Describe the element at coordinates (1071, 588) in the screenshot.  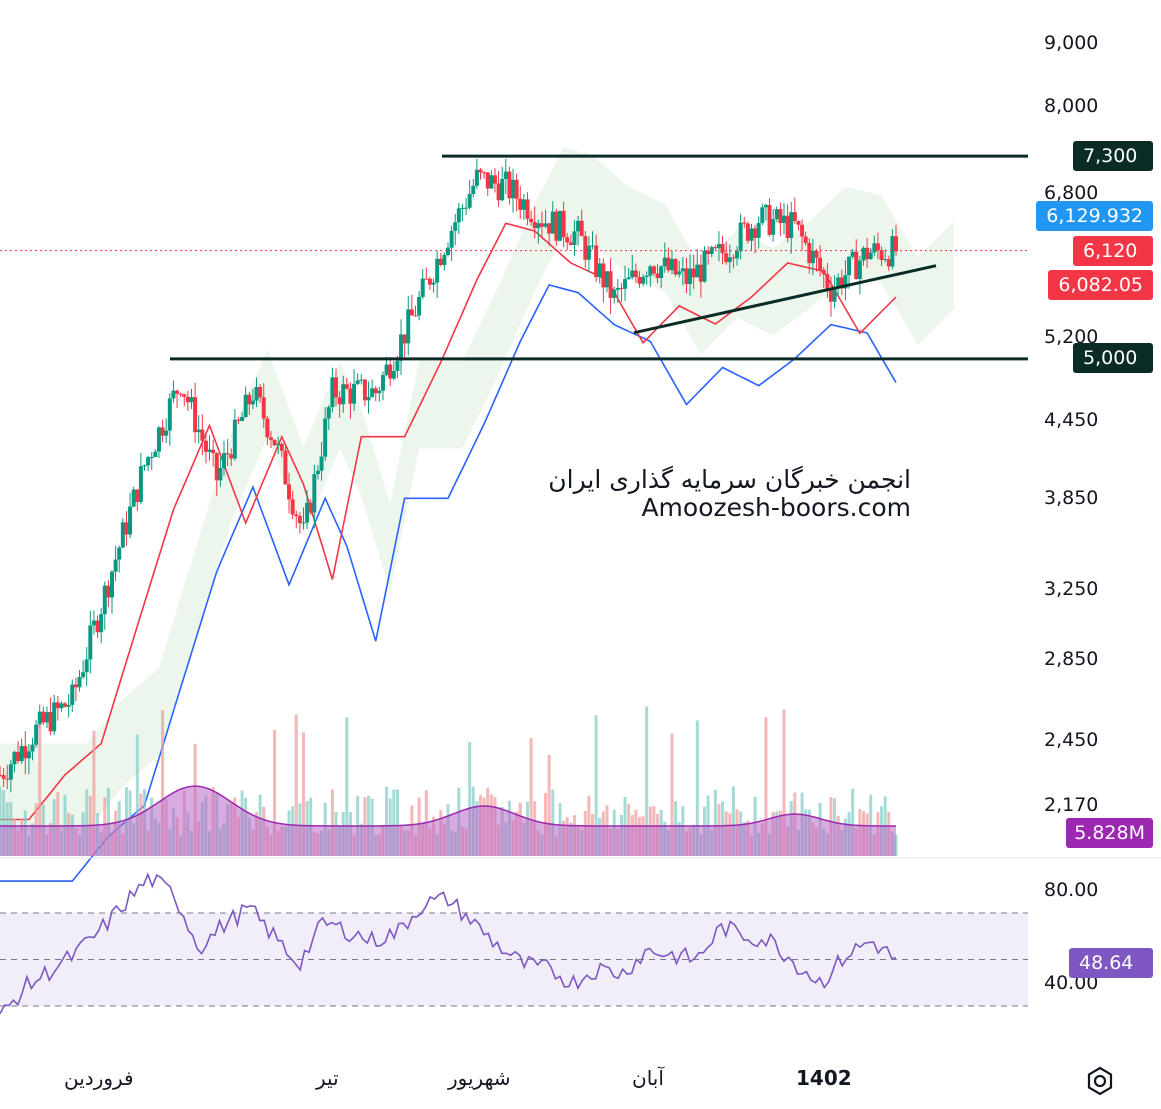
I see `price-axis-tick: 3,250` at that location.